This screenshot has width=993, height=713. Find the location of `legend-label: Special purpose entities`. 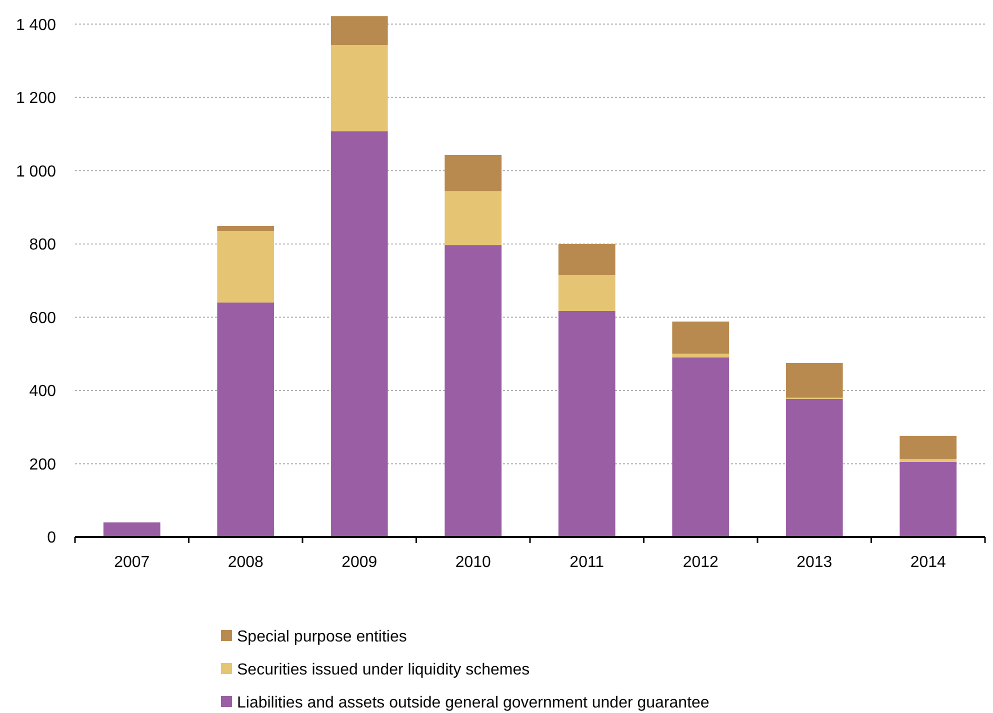

legend-label: Special purpose entities is located at coordinates (322, 637).